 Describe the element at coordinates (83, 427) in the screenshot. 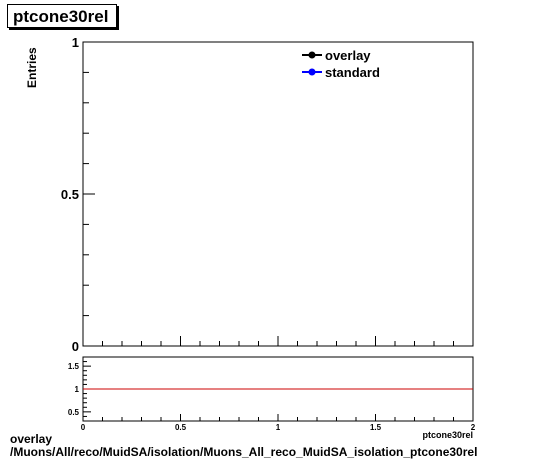

I see `x-tick-label: 0` at that location.